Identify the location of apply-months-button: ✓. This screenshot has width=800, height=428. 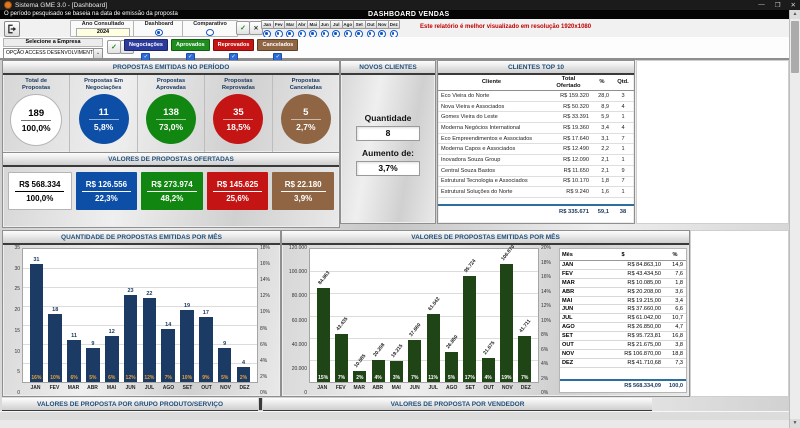
(243, 28).